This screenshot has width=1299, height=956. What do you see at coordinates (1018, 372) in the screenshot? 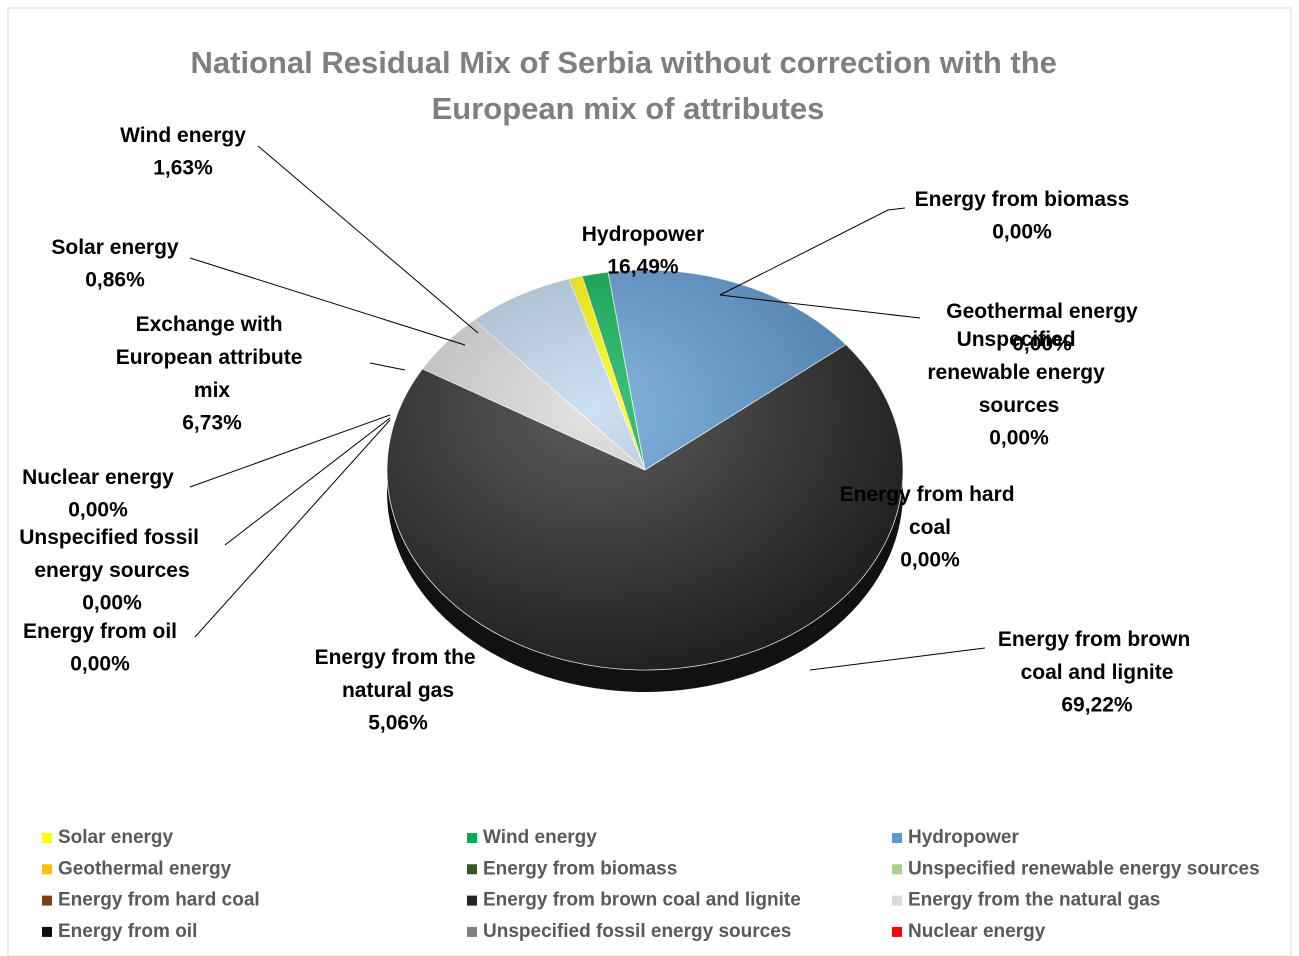
I see `data-label-name: Unspecified renewable energy sources` at bounding box center [1018, 372].